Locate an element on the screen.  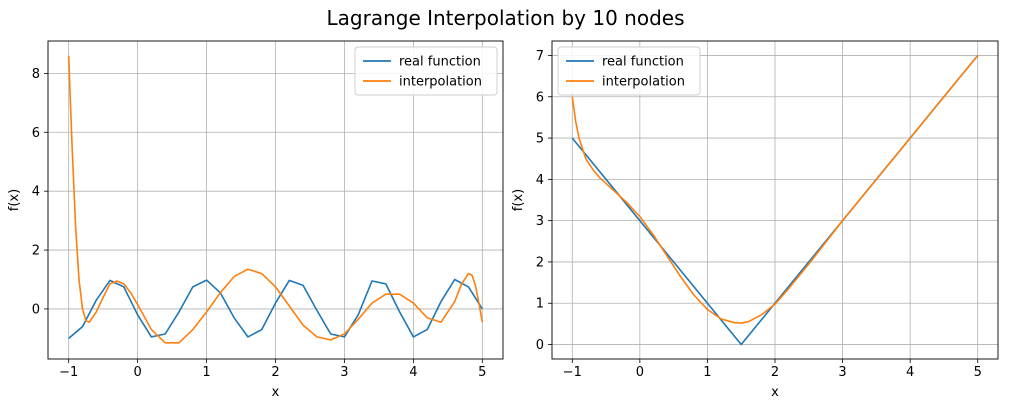
y-tick-label: 8 is located at coordinates (36, 74).